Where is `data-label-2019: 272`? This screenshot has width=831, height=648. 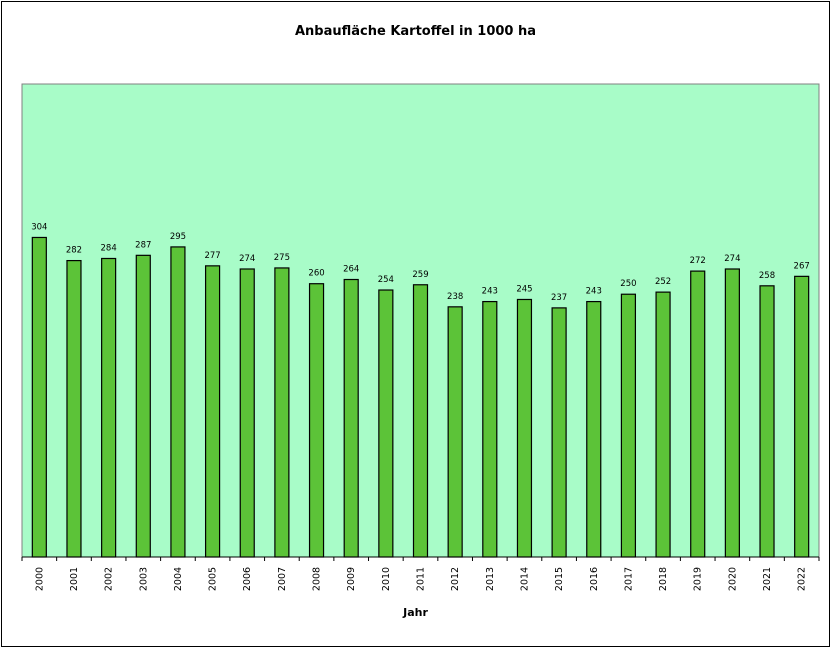
data-label-2019: 272 is located at coordinates (698, 261).